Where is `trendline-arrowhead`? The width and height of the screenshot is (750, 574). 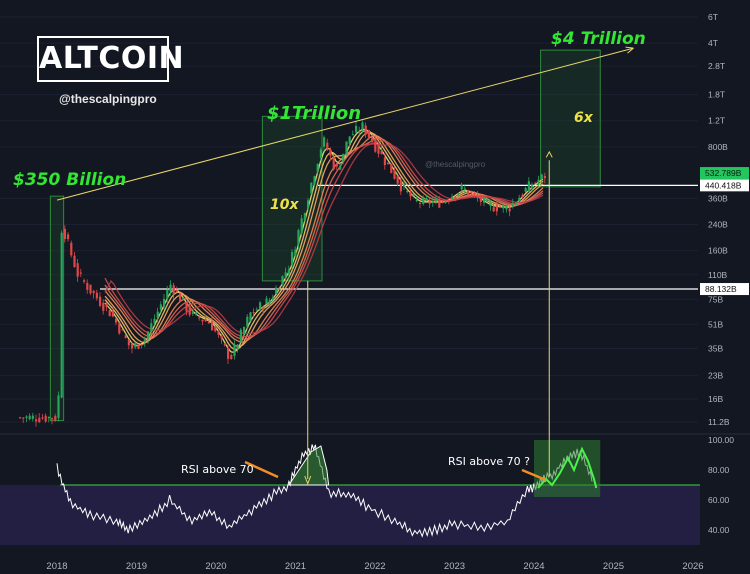 trendline-arrowhead is located at coordinates (629, 50).